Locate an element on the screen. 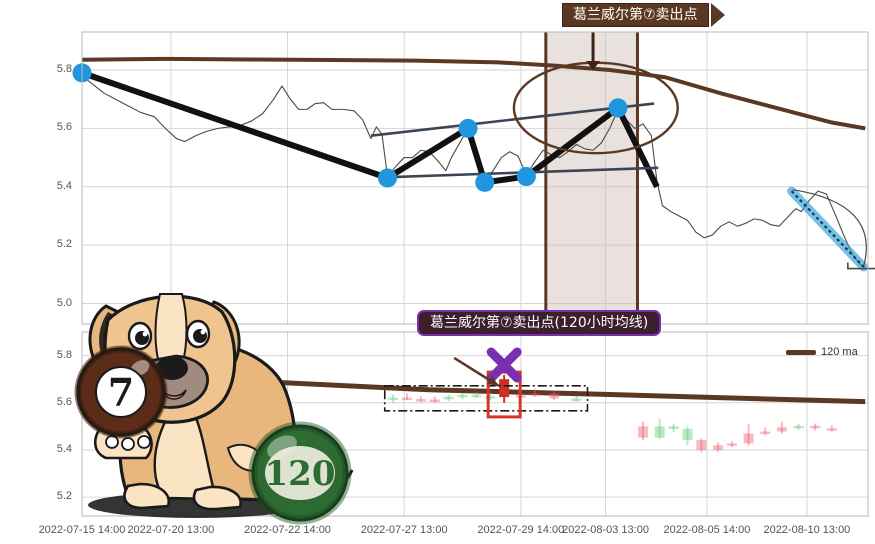 Image resolution: width=875 pixels, height=544 pixels. sell-point-banner: 葛兰威尔第⑦卖出点 is located at coordinates (635, 15).